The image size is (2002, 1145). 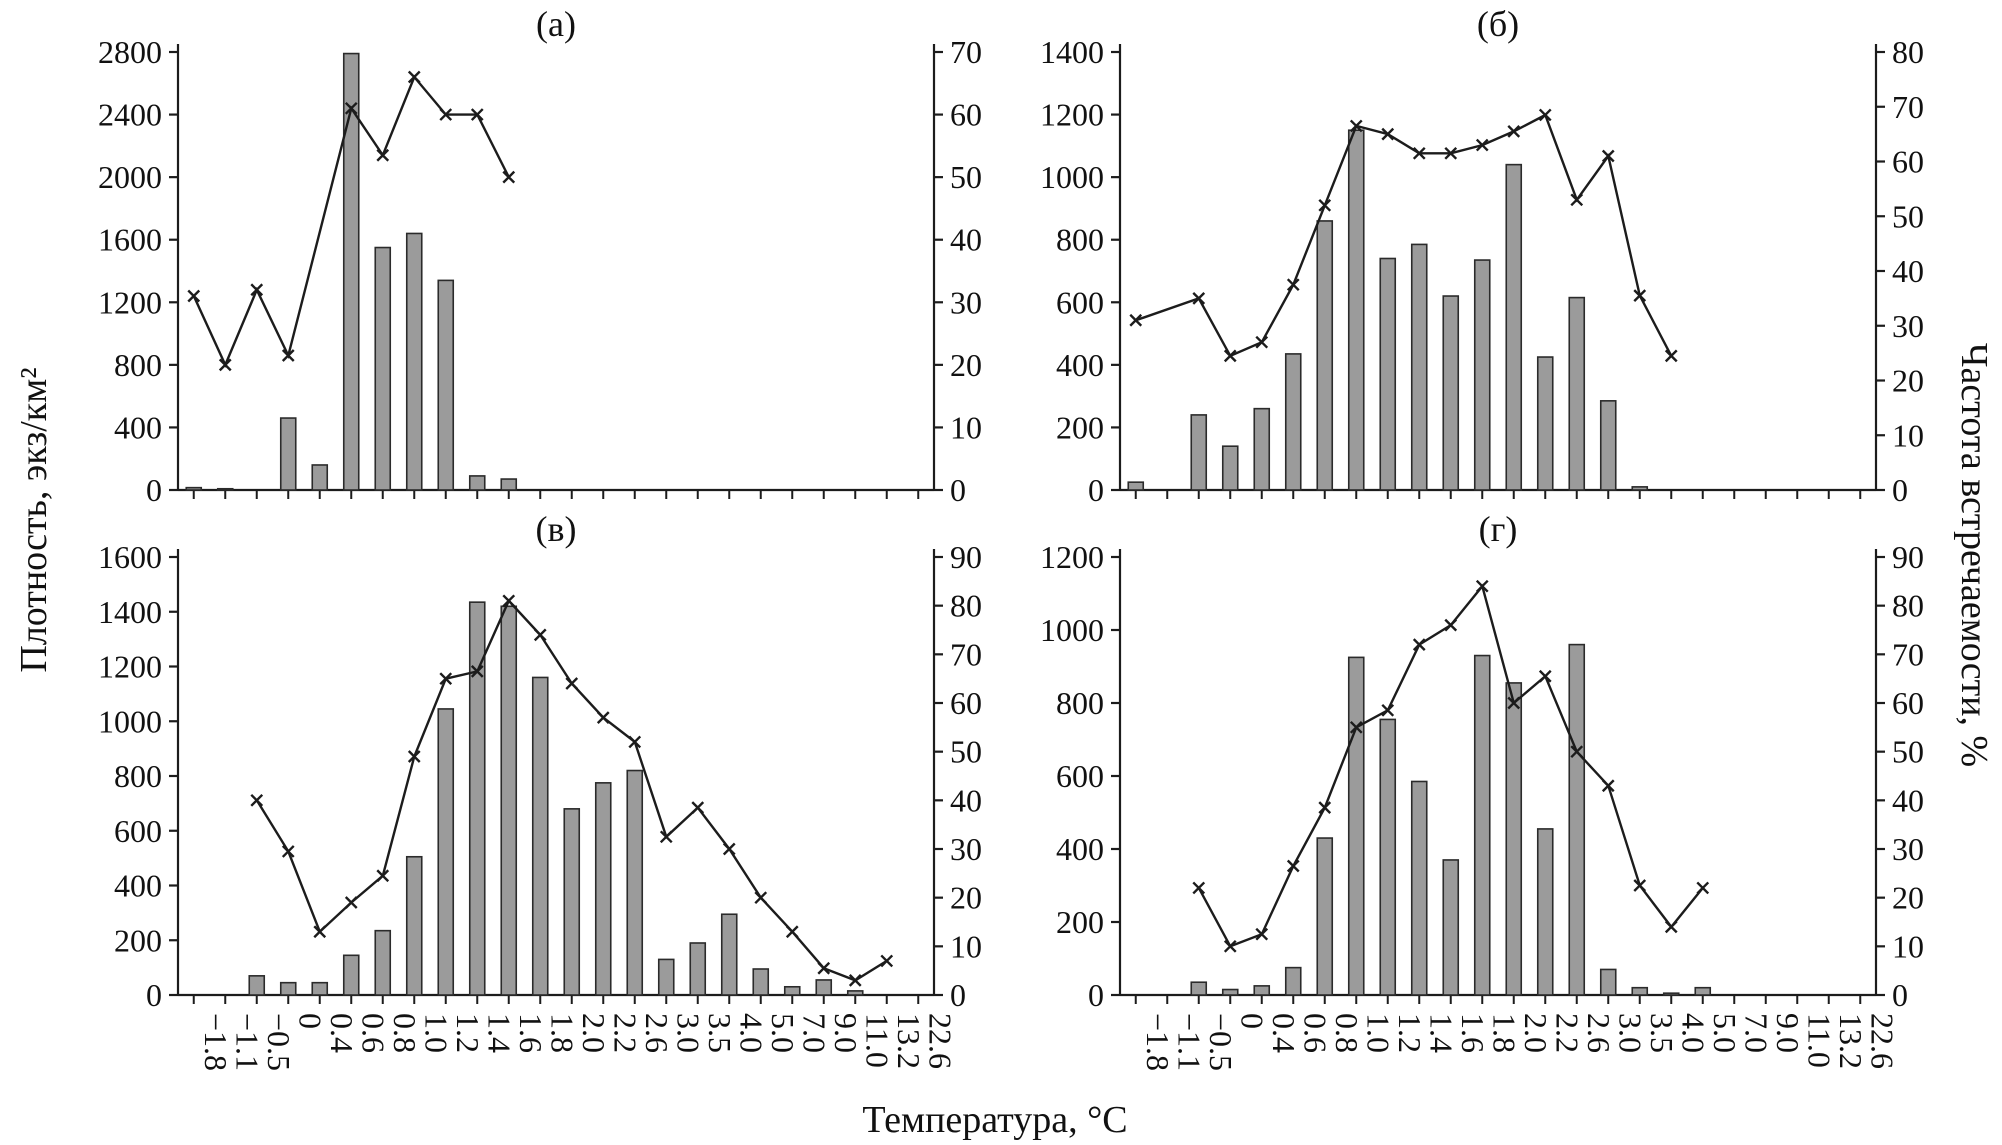 I want to click on density-bars, so click(x=556, y=798).